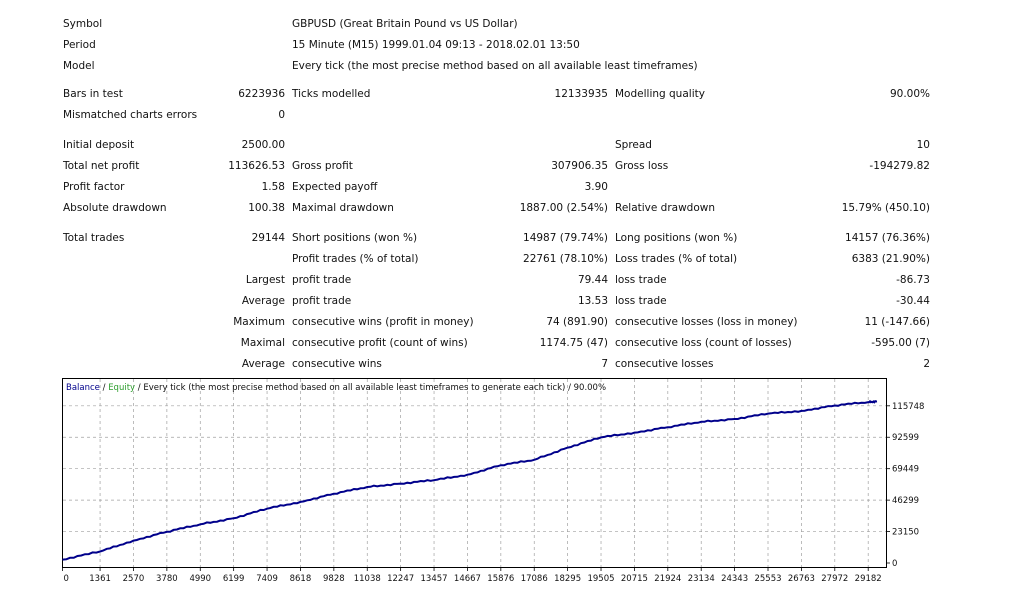 This screenshot has height=591, width=1024. Describe the element at coordinates (322, 166) in the screenshot. I see `gross-profit-label: Gross profit` at that location.